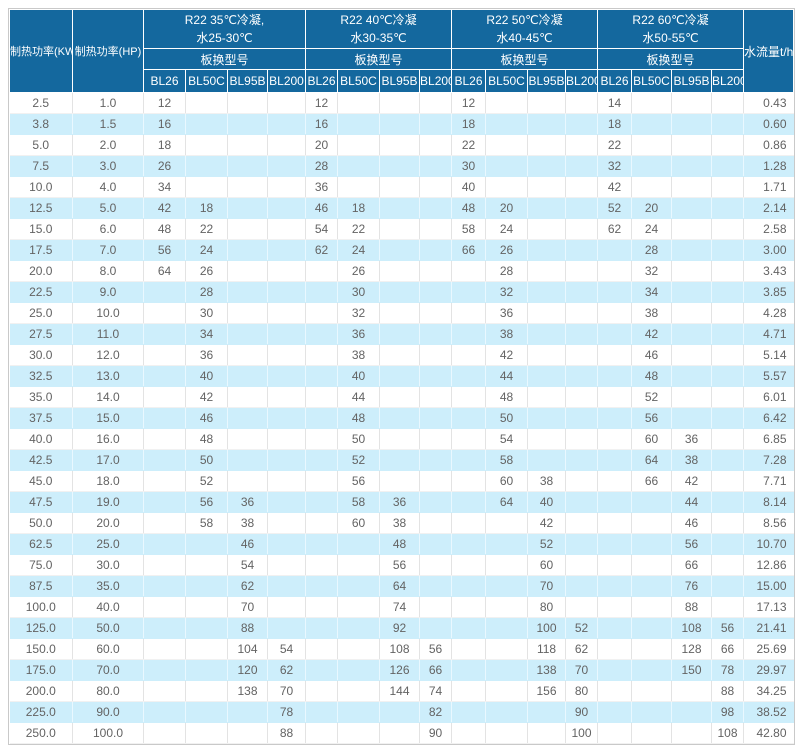 Image resolution: width=800 pixels, height=750 pixels. Describe the element at coordinates (768, 712) in the screenshot. I see `water-flow-cell: 38.52` at that location.